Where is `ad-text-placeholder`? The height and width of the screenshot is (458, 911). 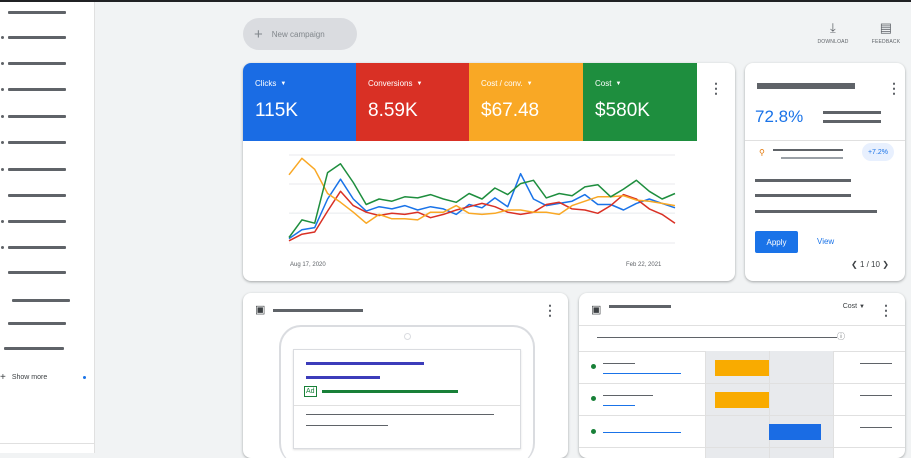 ad-text-placeholder is located at coordinates (400, 414).